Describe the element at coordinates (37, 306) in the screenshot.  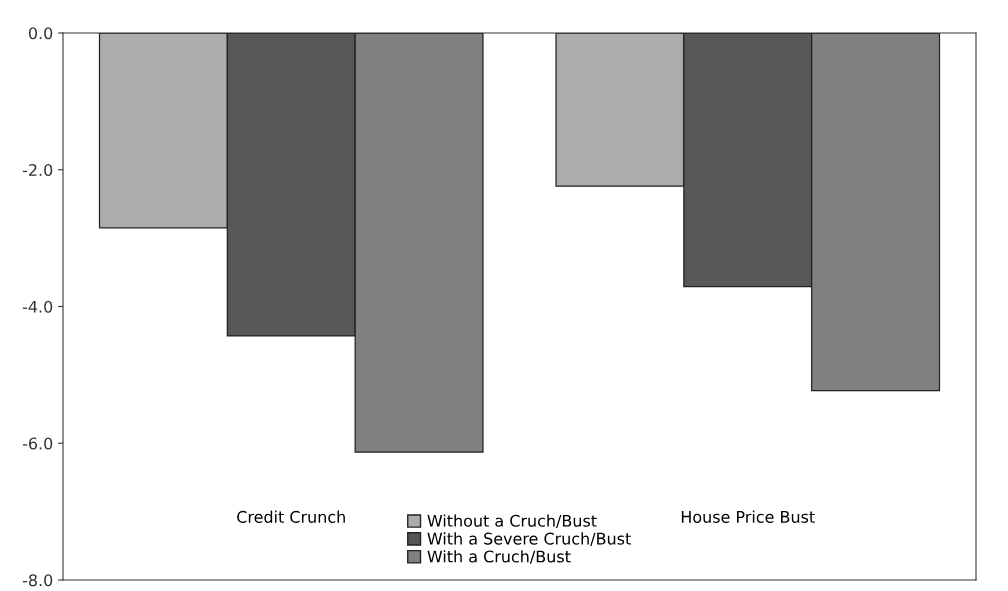
I see `y-tick-label: -4.0` at that location.